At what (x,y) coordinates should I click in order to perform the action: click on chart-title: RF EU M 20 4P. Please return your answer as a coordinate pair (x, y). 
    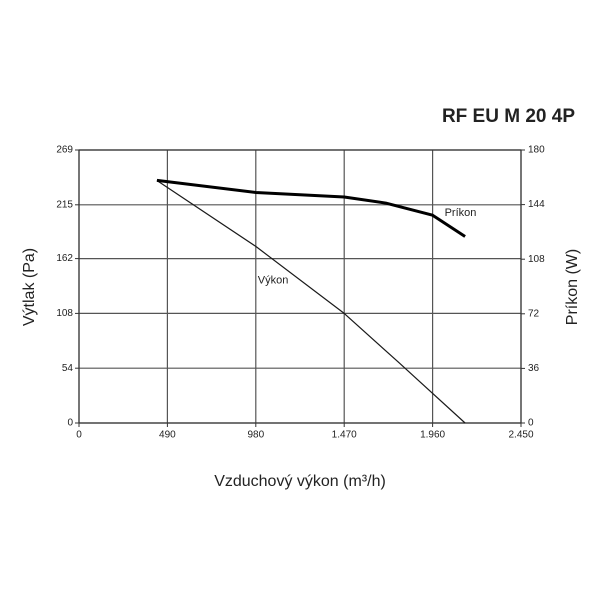
    Looking at the image, I should click on (508, 116).